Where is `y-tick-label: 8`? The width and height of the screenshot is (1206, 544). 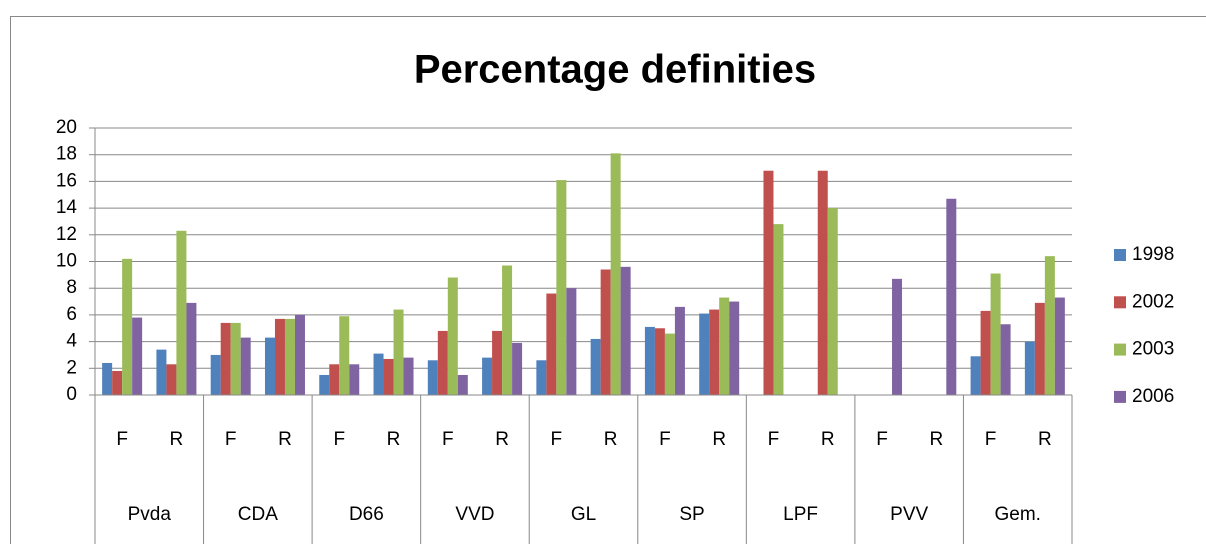 y-tick-label: 8 is located at coordinates (71, 287).